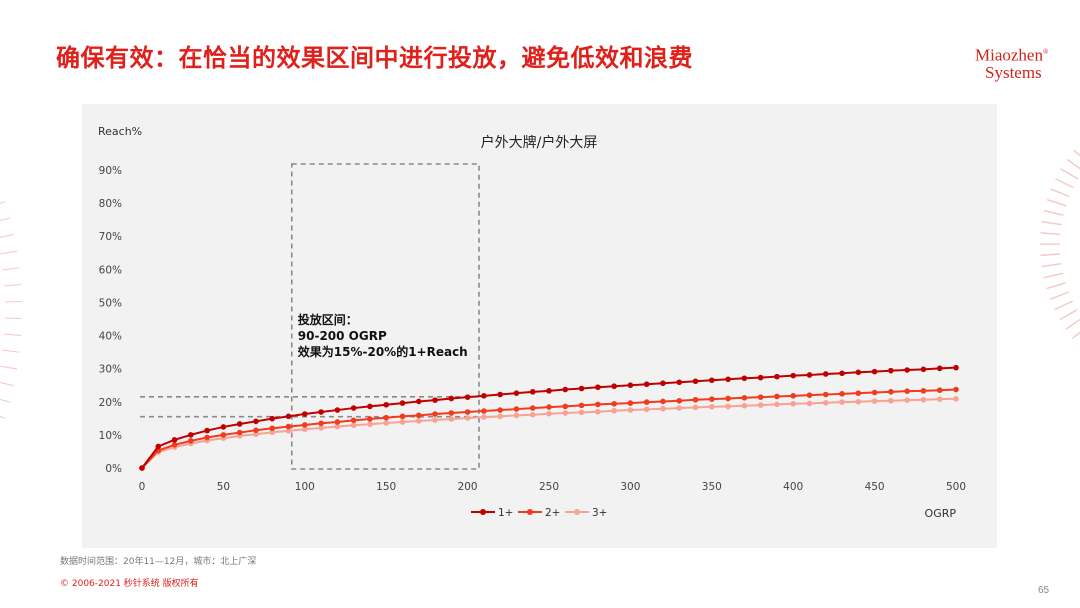  Describe the element at coordinates (342, 336) in the screenshot. I see `annotation-text: 90-200 OGRP` at that location.